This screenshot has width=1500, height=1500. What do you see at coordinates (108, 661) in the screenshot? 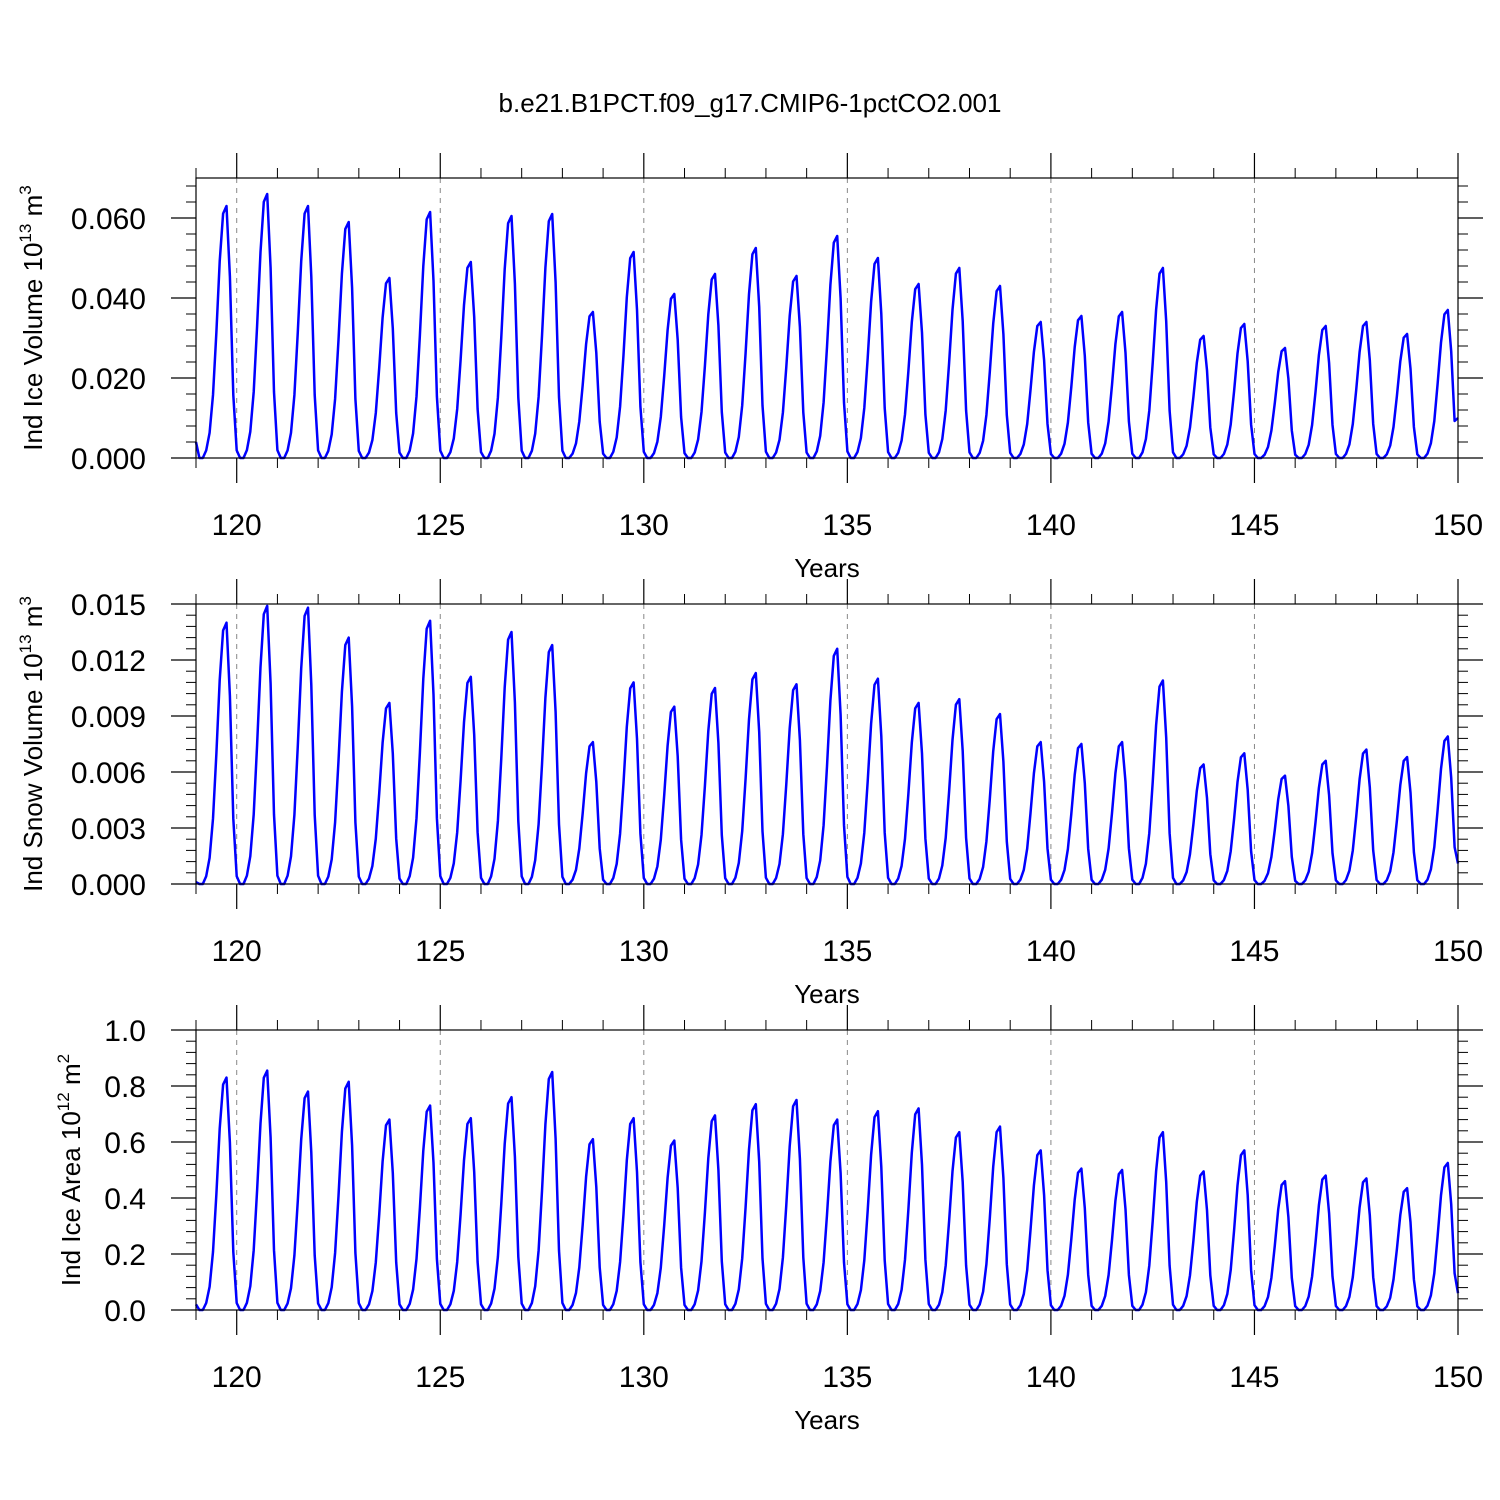
I see `y-tick-label: 0.012` at bounding box center [108, 661].